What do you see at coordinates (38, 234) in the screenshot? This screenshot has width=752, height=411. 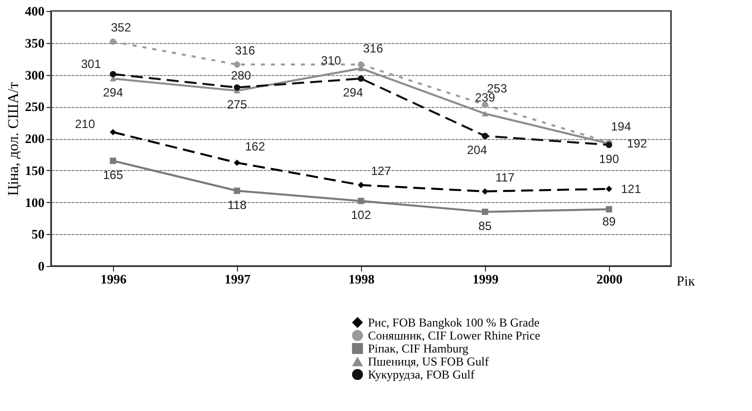 I see `y-tick-label: 50` at bounding box center [38, 234].